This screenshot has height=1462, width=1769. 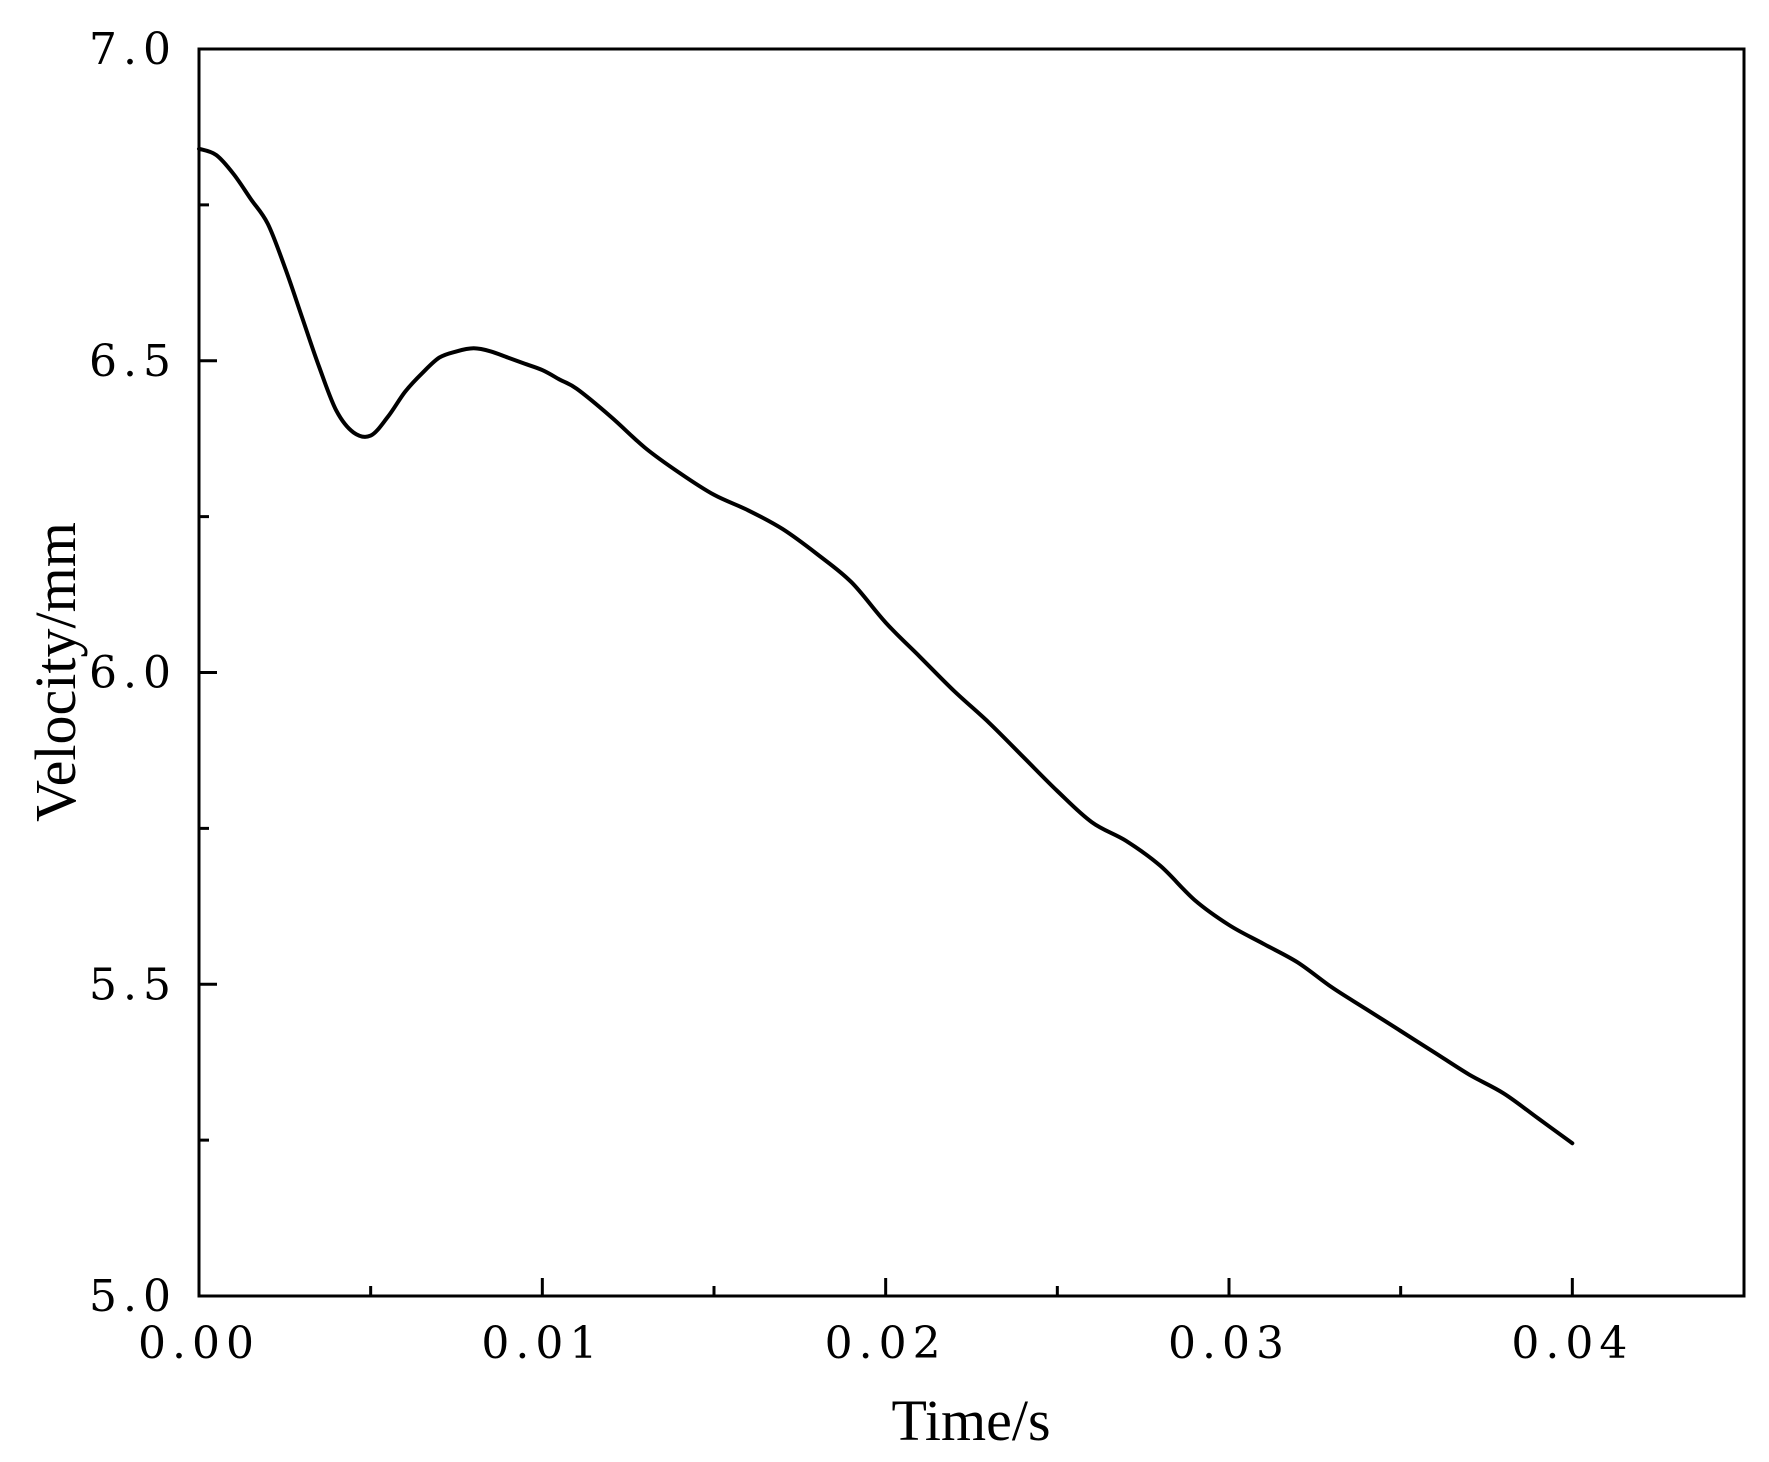 What do you see at coordinates (1572, 1343) in the screenshot?
I see `x-tick-label: 0.04` at bounding box center [1572, 1343].